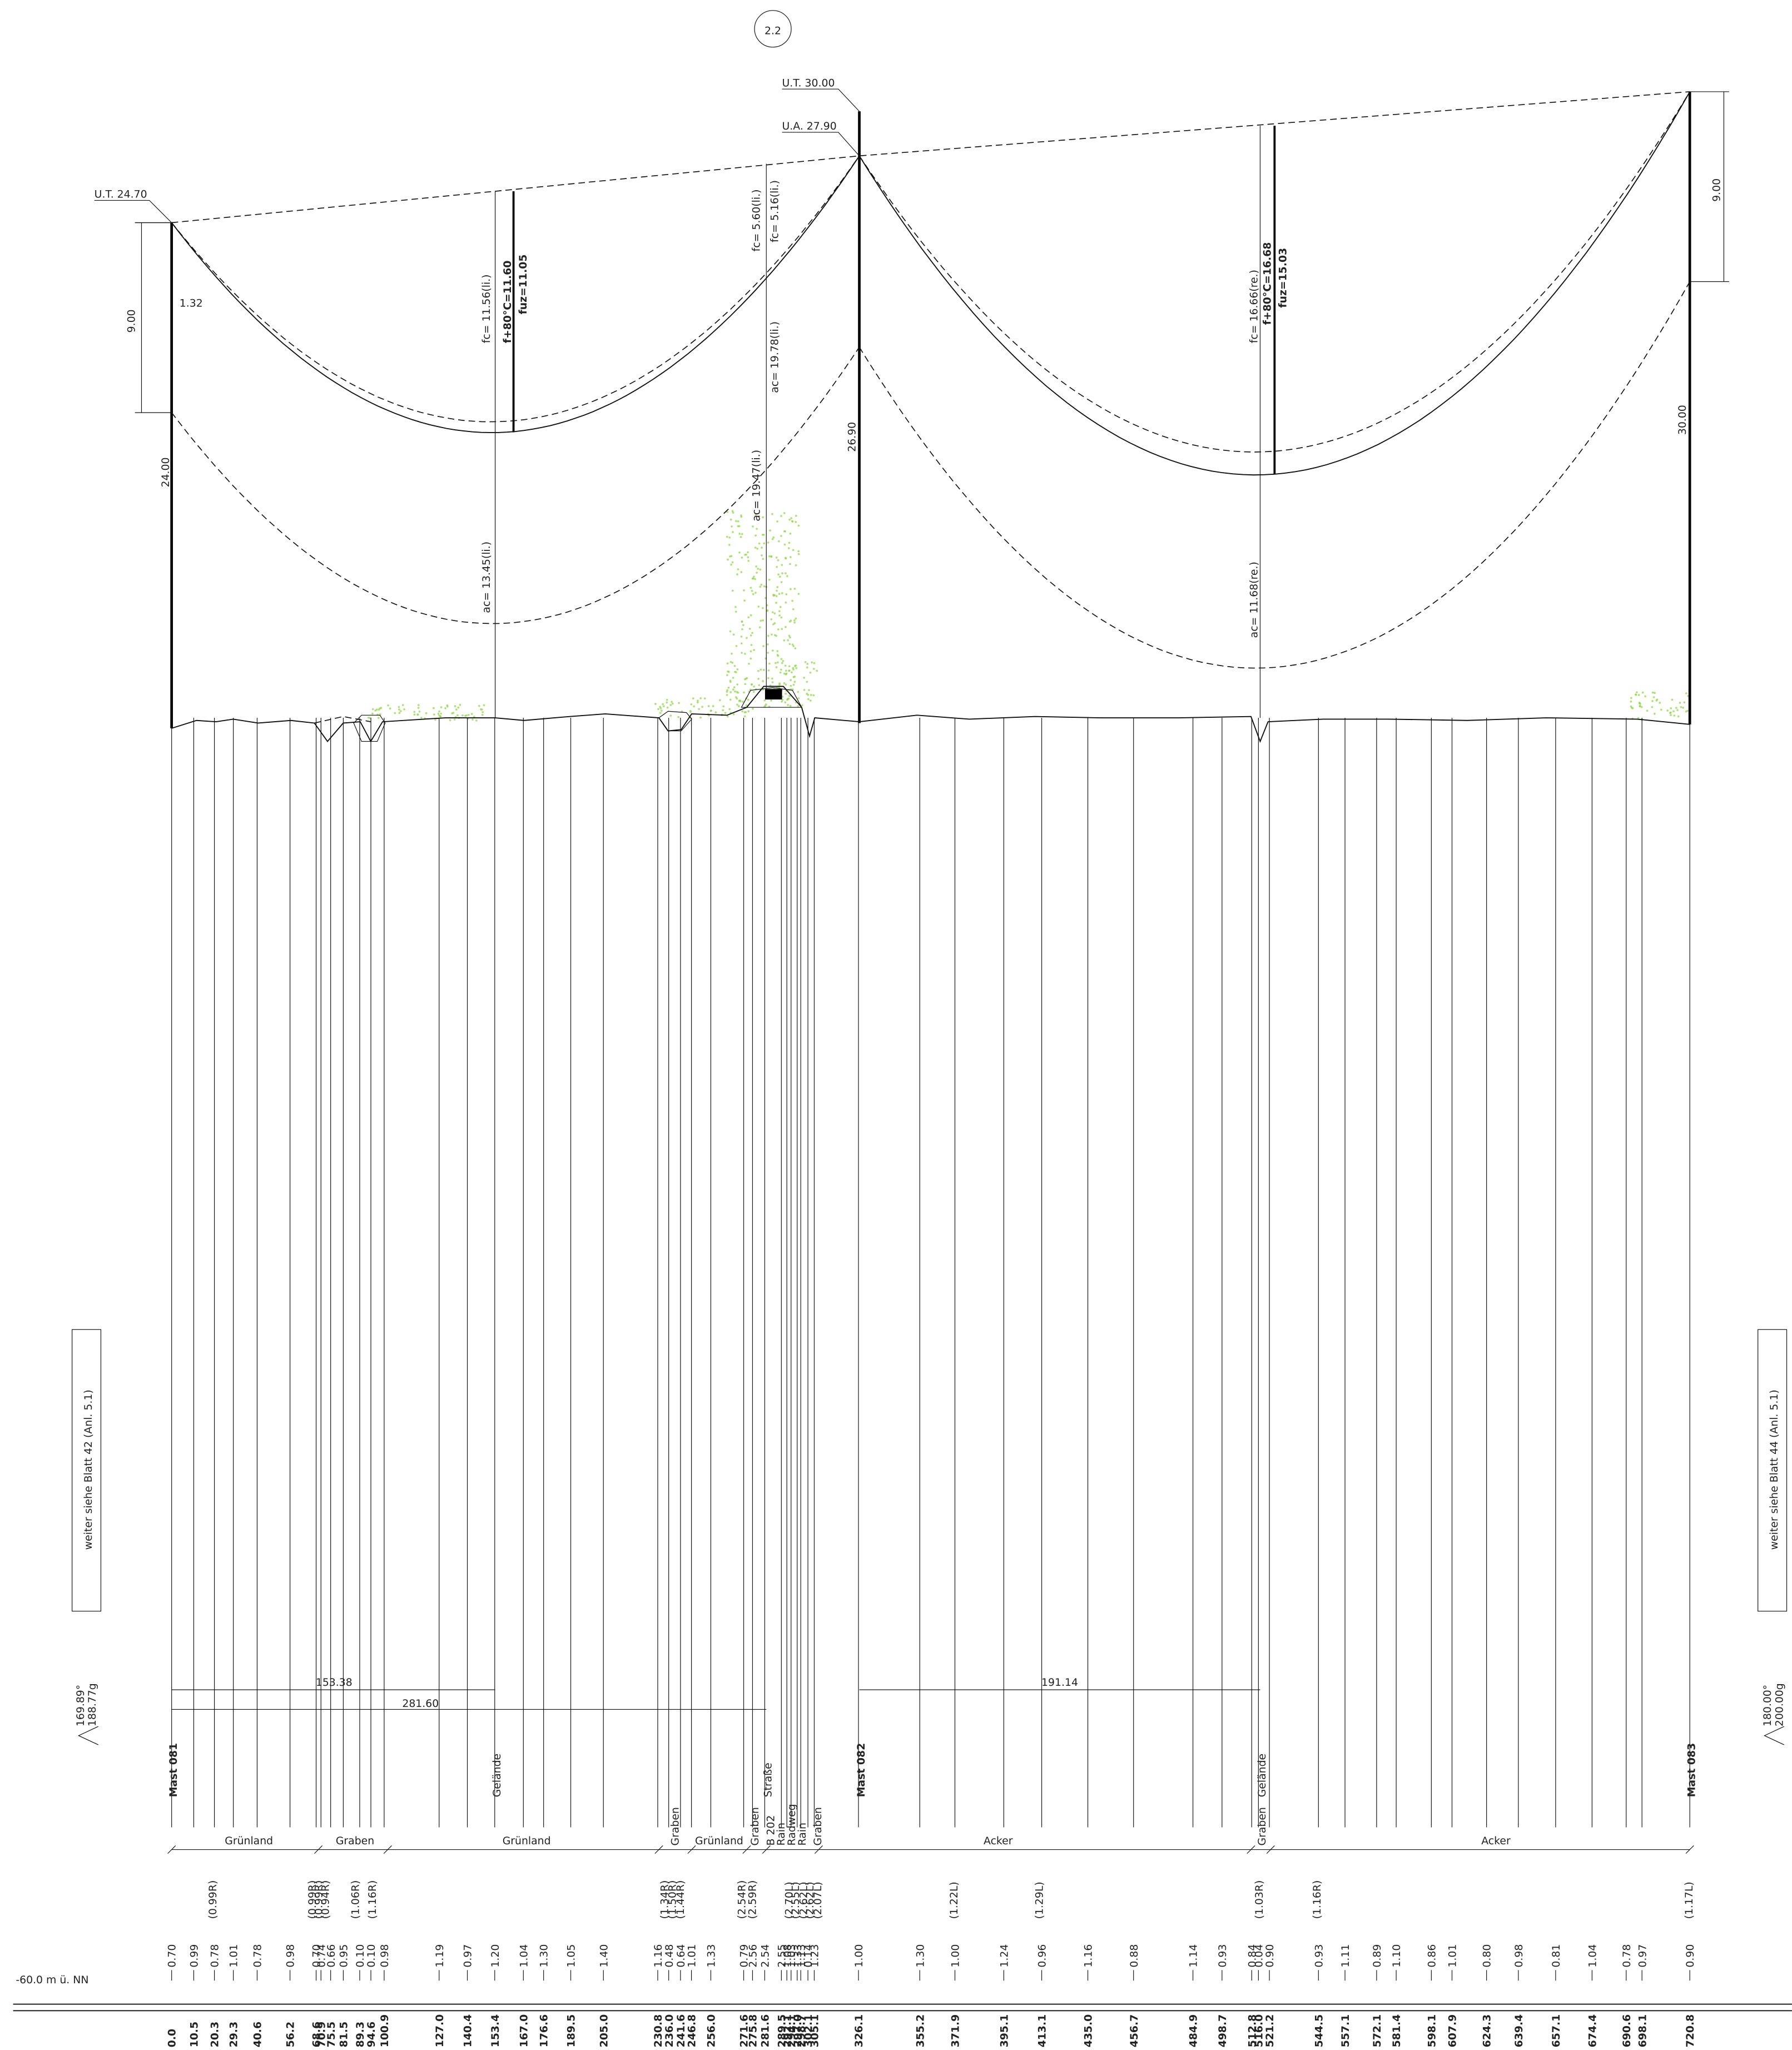 The width and height of the screenshot is (1792, 2050). Describe the element at coordinates (1453, 2031) in the screenshot. I see `station-km: 607.9` at that location.